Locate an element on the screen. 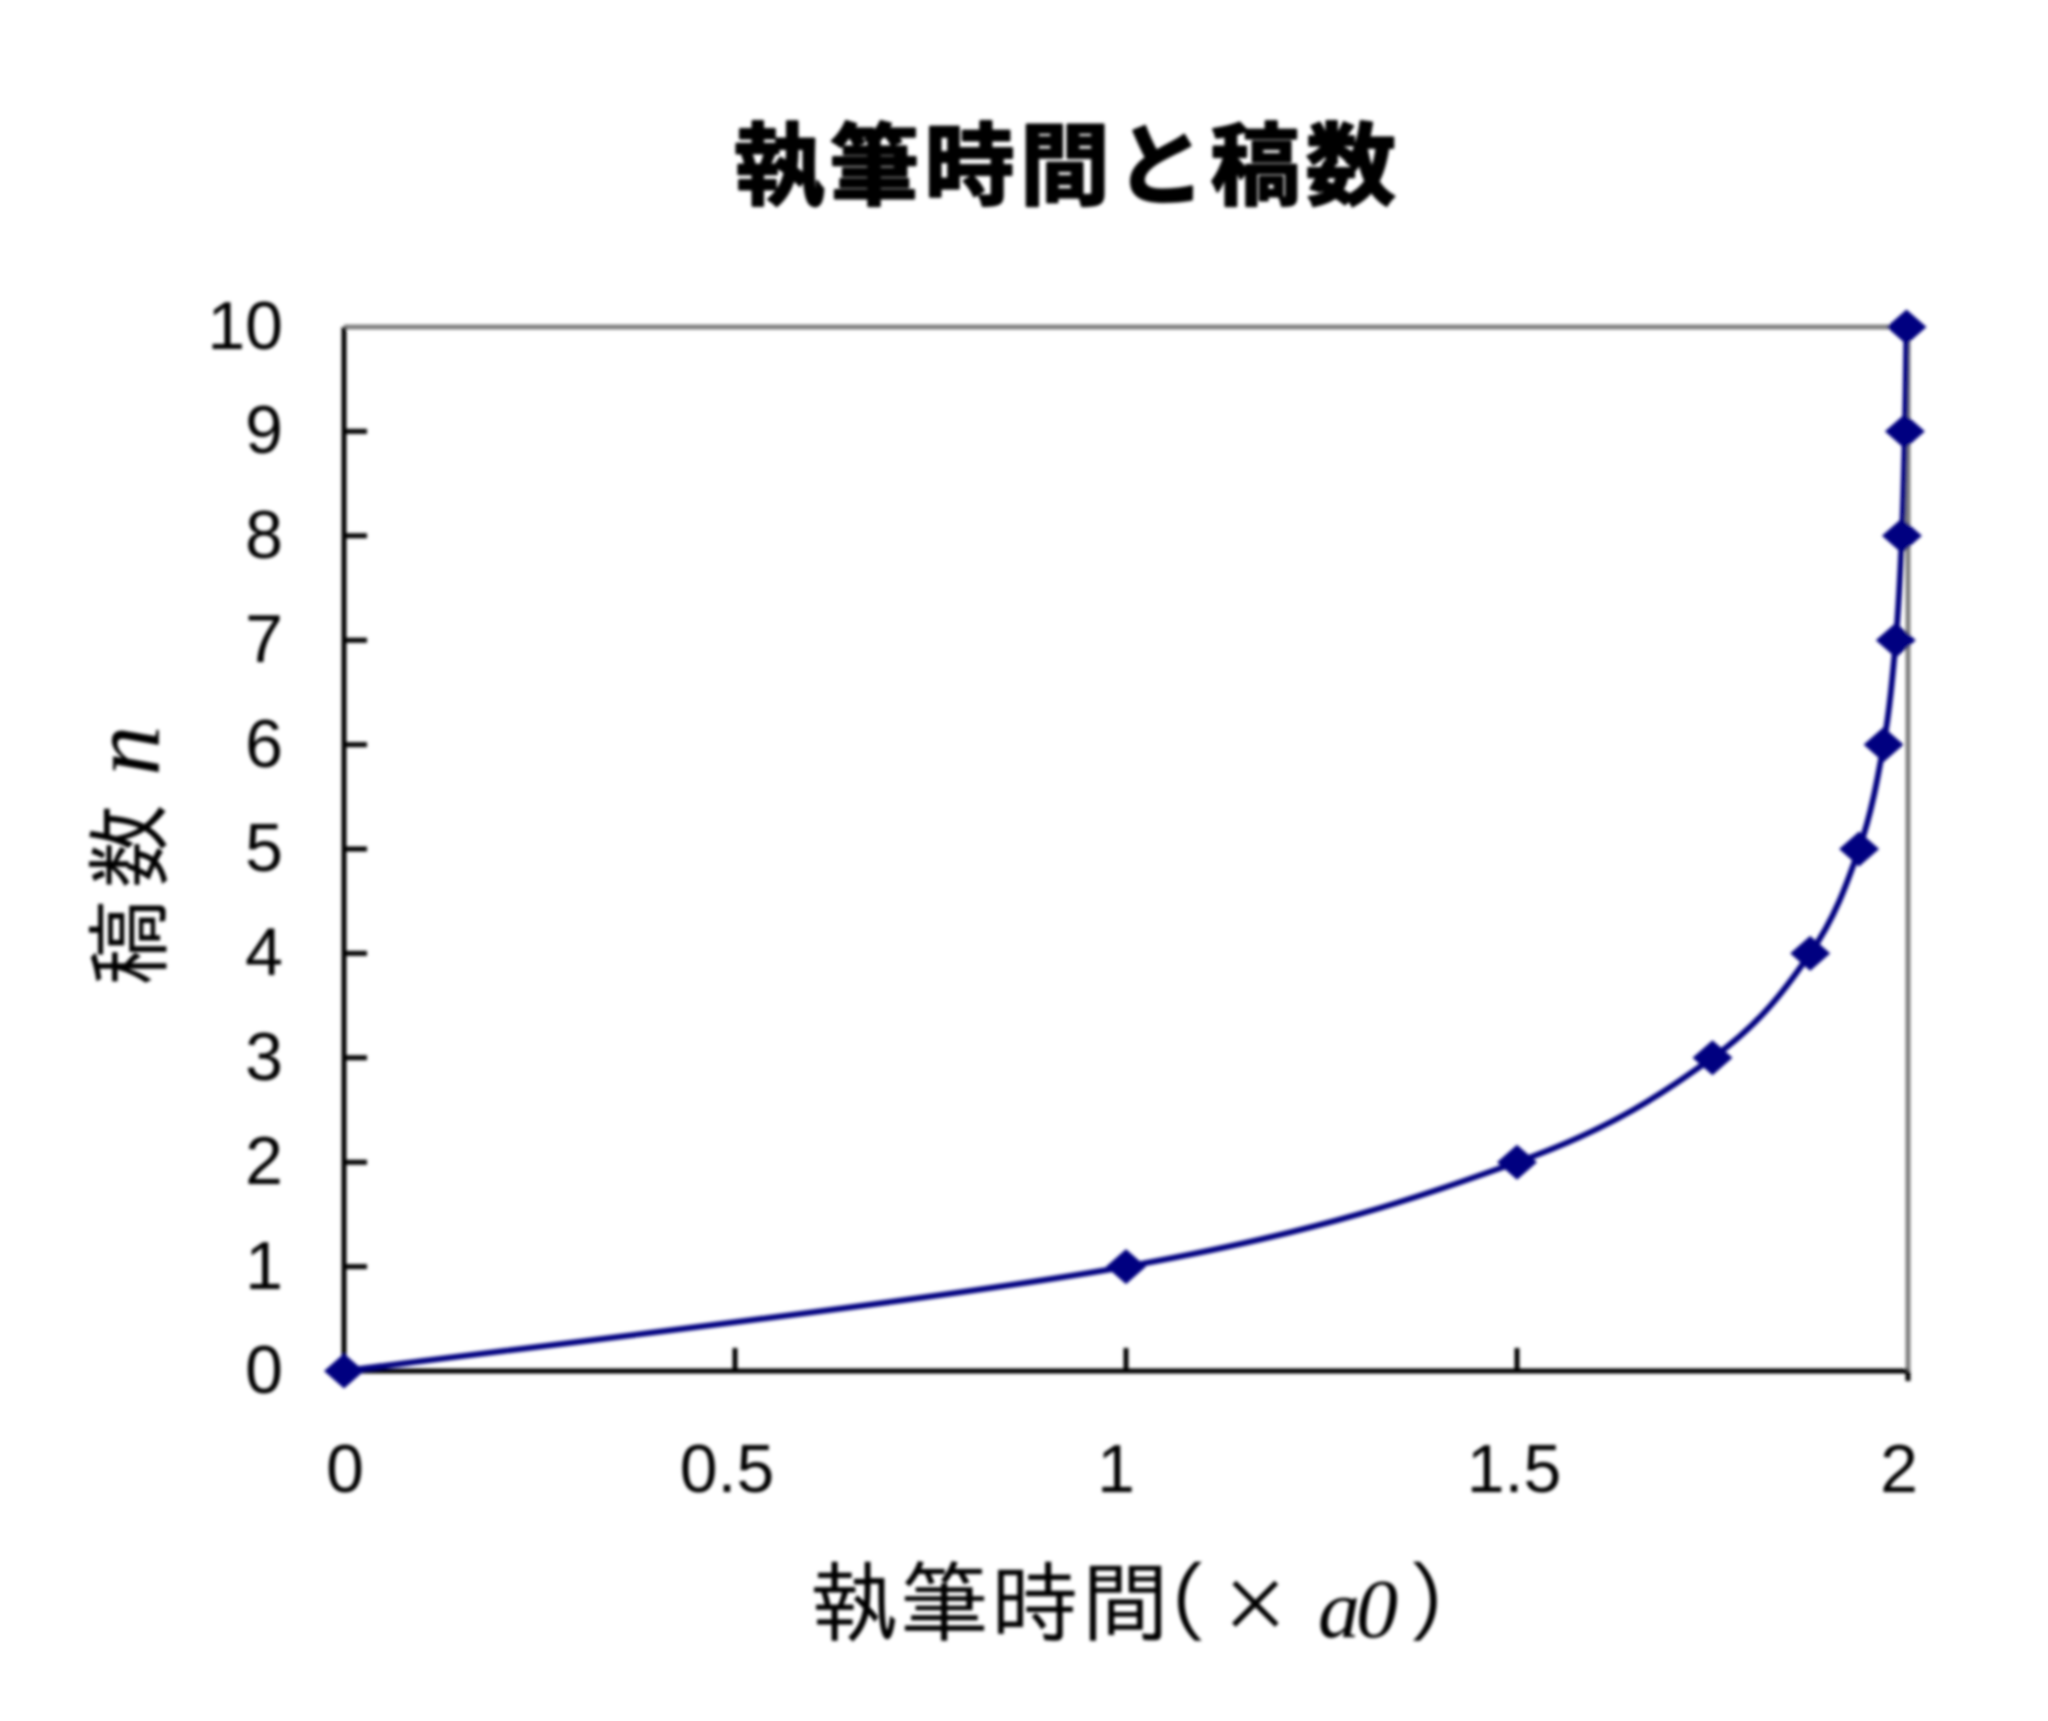  svg-text: 8 is located at coordinates (264, 535).